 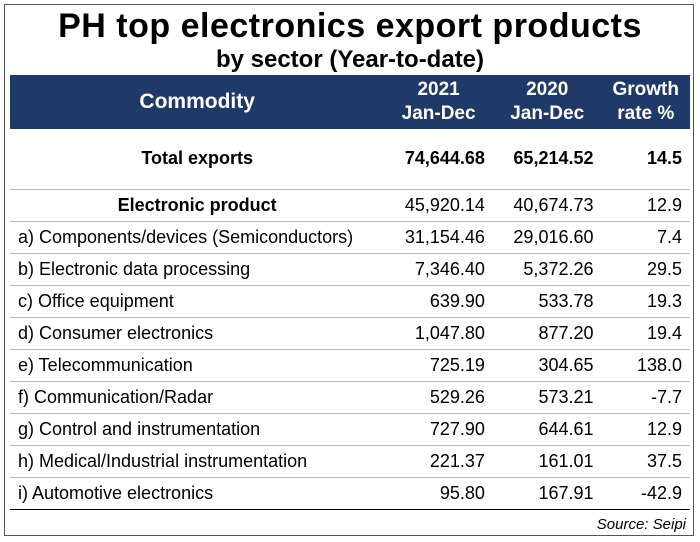 What do you see at coordinates (457, 300) in the screenshot?
I see `row-2021: 639.90` at bounding box center [457, 300].